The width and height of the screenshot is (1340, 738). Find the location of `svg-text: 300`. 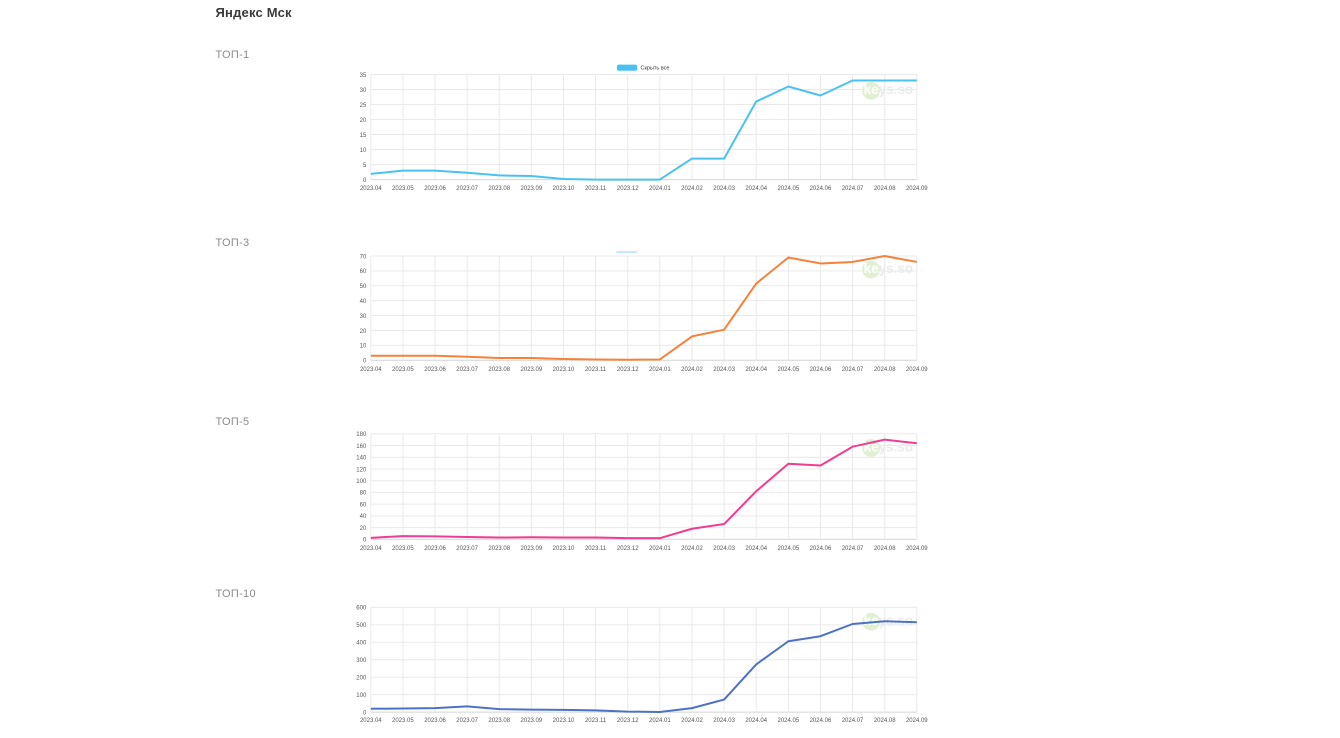

svg-text: 300 is located at coordinates (361, 661).